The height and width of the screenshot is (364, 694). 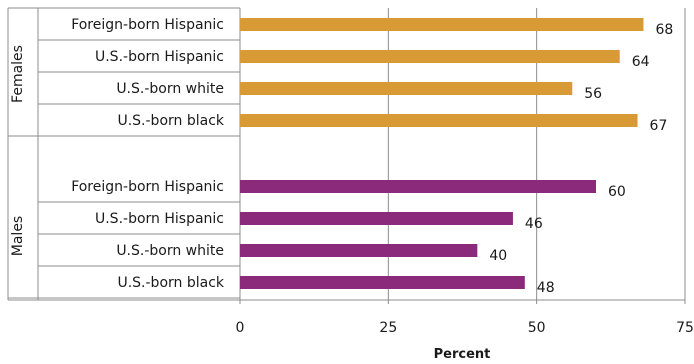 I want to click on group-label-females: Females, so click(x=18, y=74).